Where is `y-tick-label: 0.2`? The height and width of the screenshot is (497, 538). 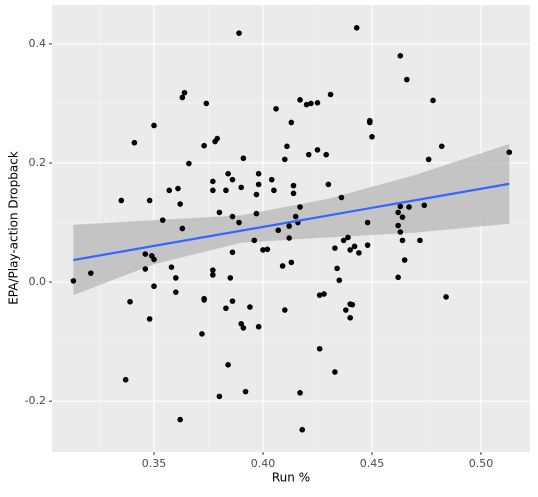
y-tick-label: 0.2 is located at coordinates (38, 162).